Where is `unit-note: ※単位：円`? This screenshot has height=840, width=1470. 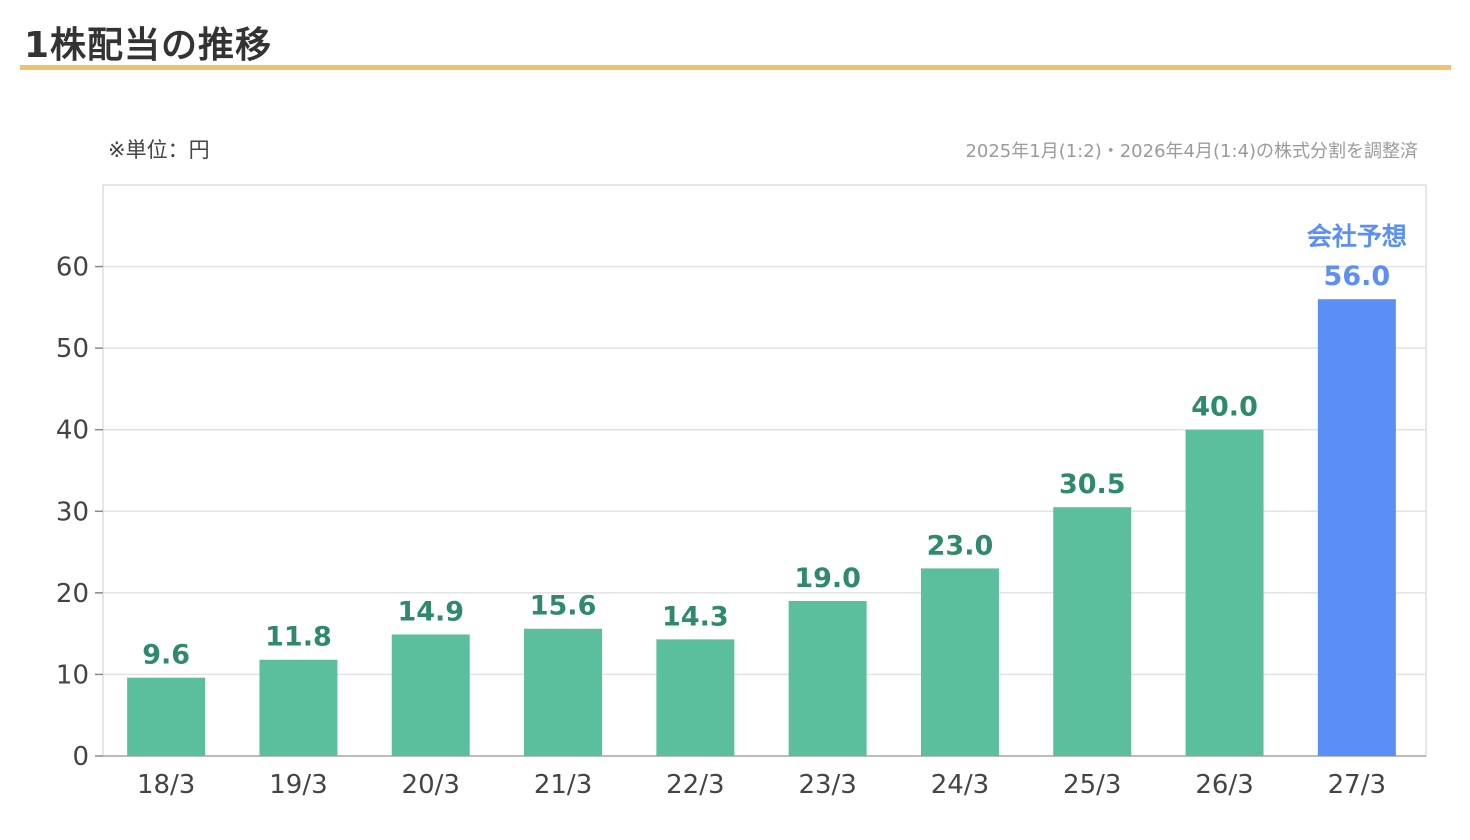 unit-note: ※単位：円 is located at coordinates (159, 150).